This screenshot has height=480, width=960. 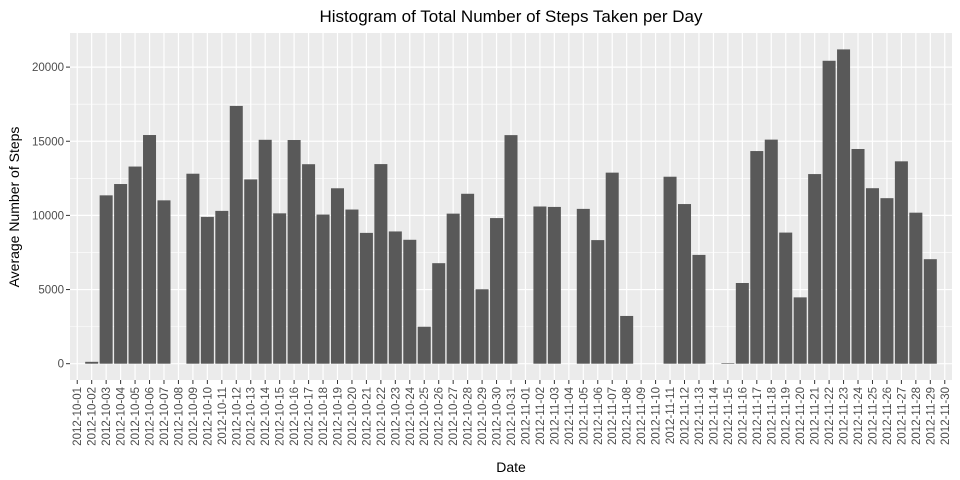 I want to click on x-tick-label: 2012-11-19, so click(x=787, y=416).